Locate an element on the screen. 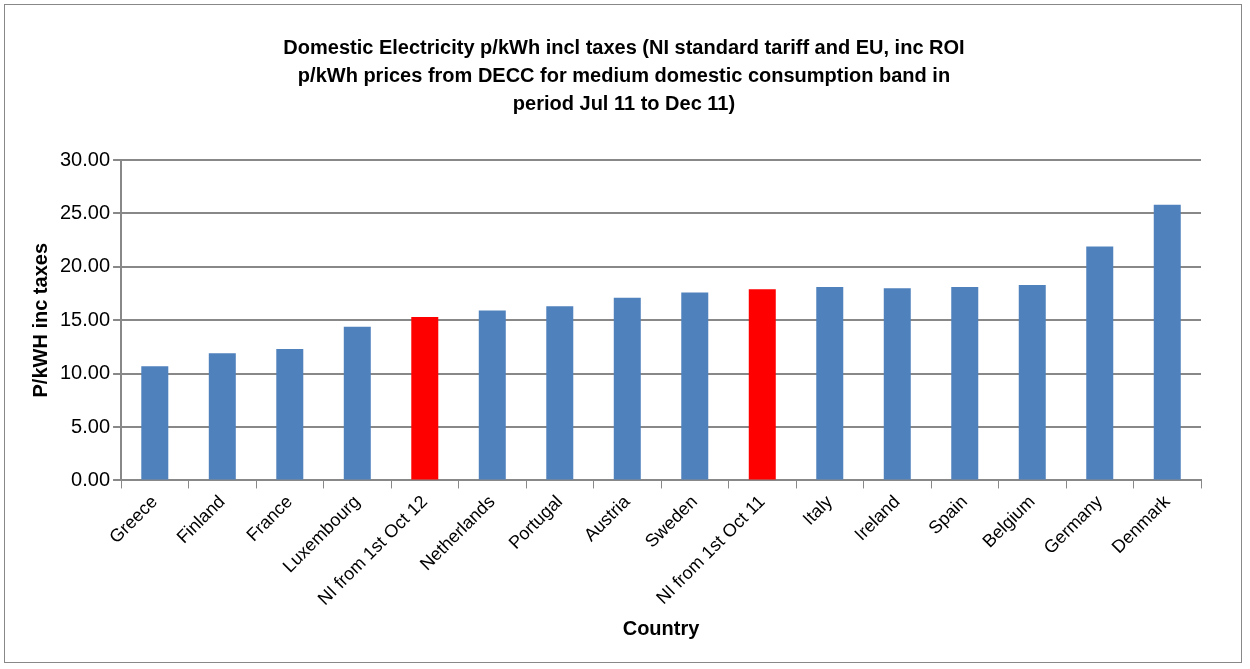  y-tick-label: 25.00 is located at coordinates (85, 211).